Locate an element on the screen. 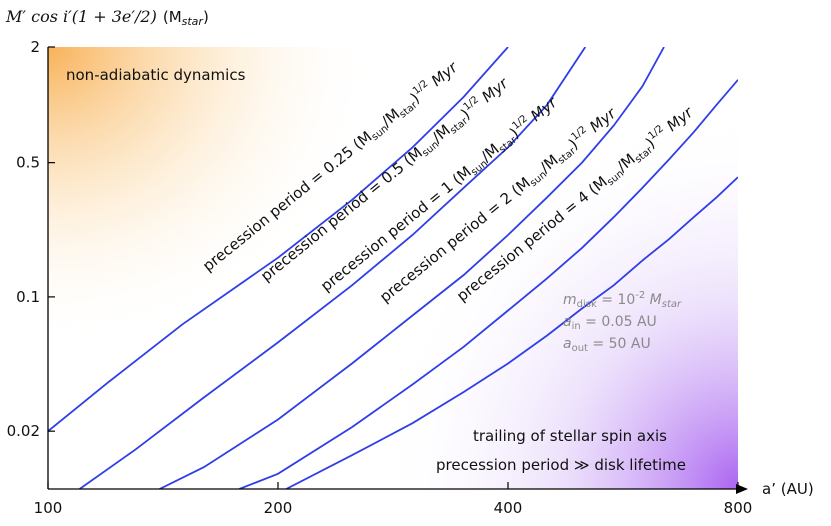  y-axis-title: M′ cos i′(1 + 3e′/2) (Mstar) is located at coordinates (107, 17).